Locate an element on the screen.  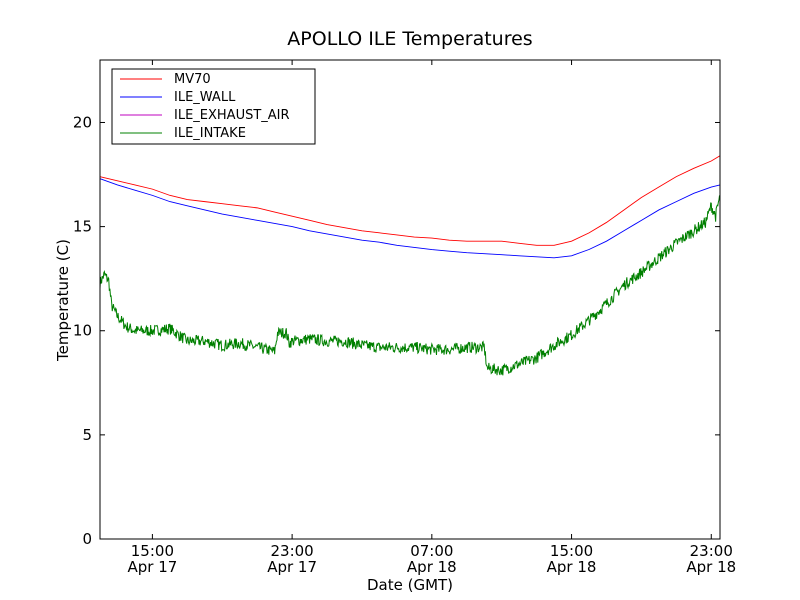
legend-box is located at coordinates (213, 106).